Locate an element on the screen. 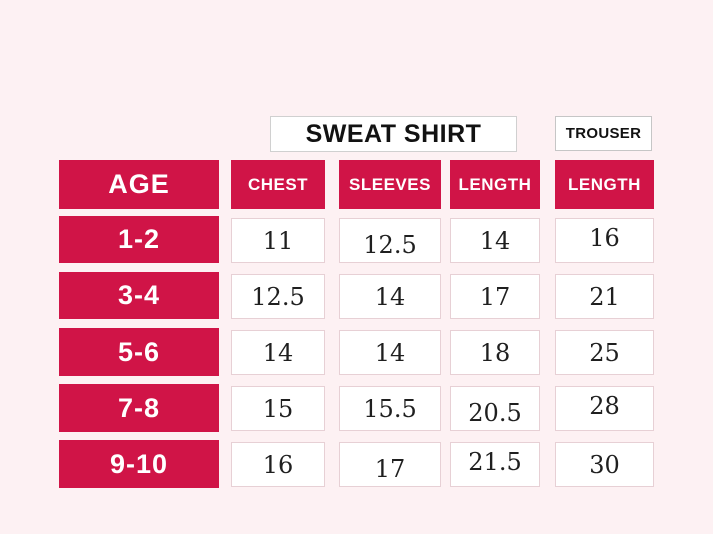 The height and width of the screenshot is (534, 713). cell-sleeves-age-7-8: 15.5 is located at coordinates (390, 408).